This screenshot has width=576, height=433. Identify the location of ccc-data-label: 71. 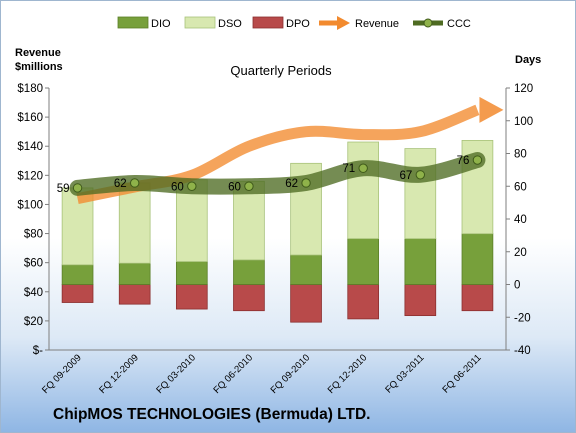
(348, 169).